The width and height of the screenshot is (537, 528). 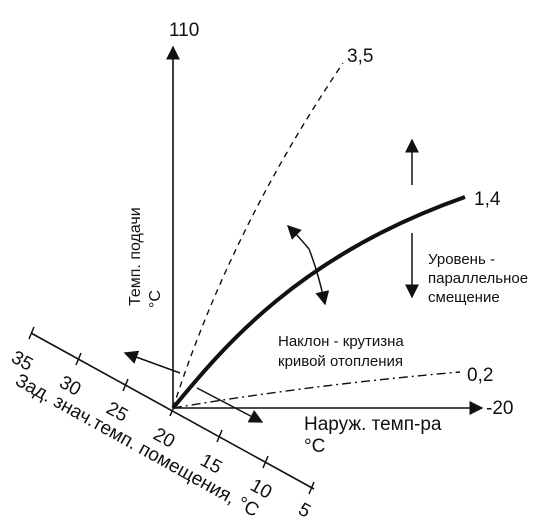 What do you see at coordinates (135, 256) in the screenshot?
I see `flow-temperature-axis-title: Темп. подачи` at bounding box center [135, 256].